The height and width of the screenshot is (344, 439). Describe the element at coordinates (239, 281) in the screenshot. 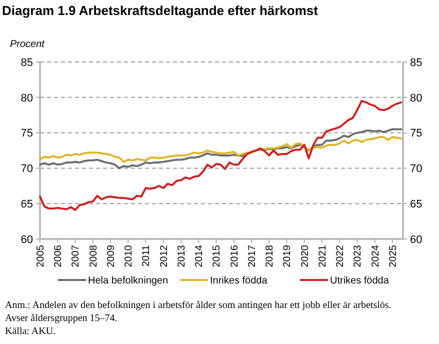

I see `legend-label: Inrikes födda` at that location.